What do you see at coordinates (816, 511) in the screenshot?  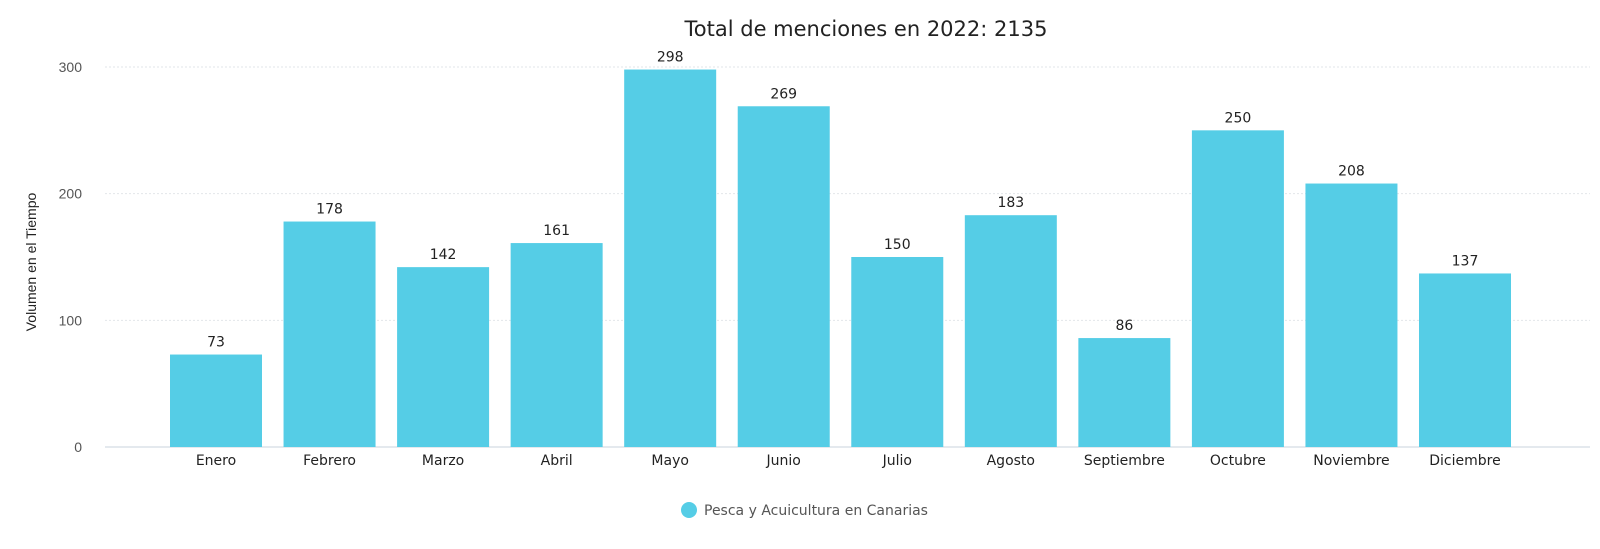 I see `legend-label: Pesca y Acuicultura en Canarias` at bounding box center [816, 511].